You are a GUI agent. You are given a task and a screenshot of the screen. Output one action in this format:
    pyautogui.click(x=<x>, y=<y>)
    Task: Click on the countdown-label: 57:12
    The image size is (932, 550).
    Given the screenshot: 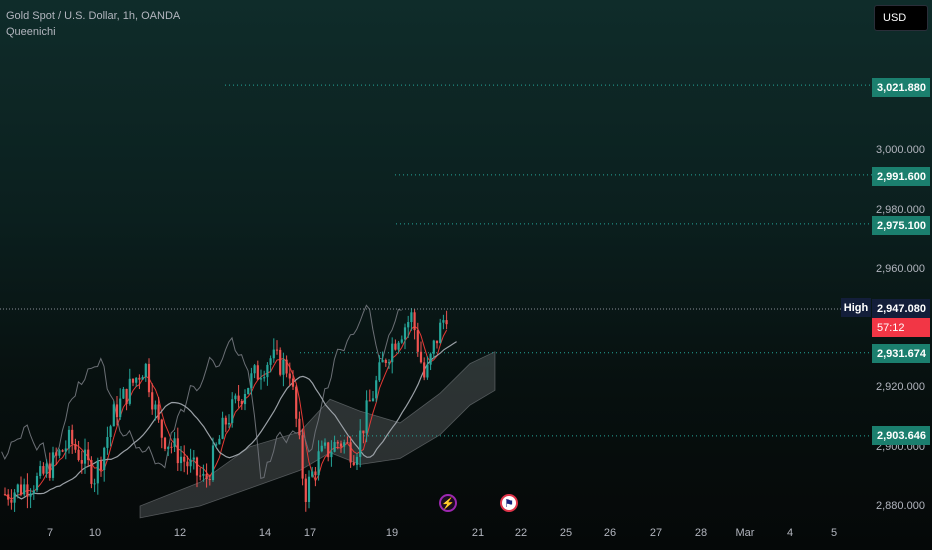 What is the action you would take?
    pyautogui.click(x=901, y=327)
    